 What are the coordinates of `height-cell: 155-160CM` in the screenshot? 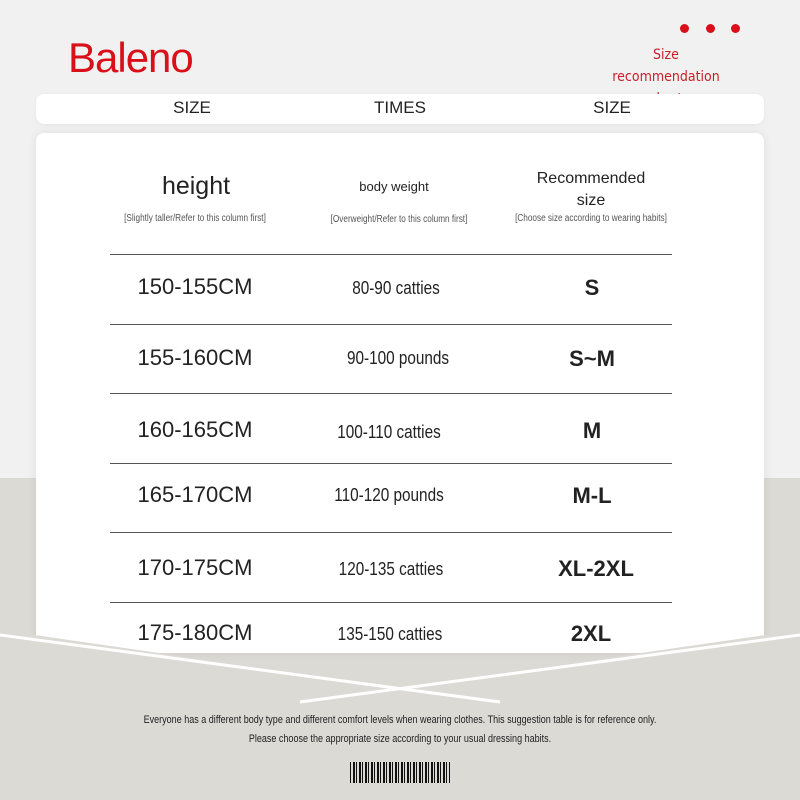 It's located at (195, 357).